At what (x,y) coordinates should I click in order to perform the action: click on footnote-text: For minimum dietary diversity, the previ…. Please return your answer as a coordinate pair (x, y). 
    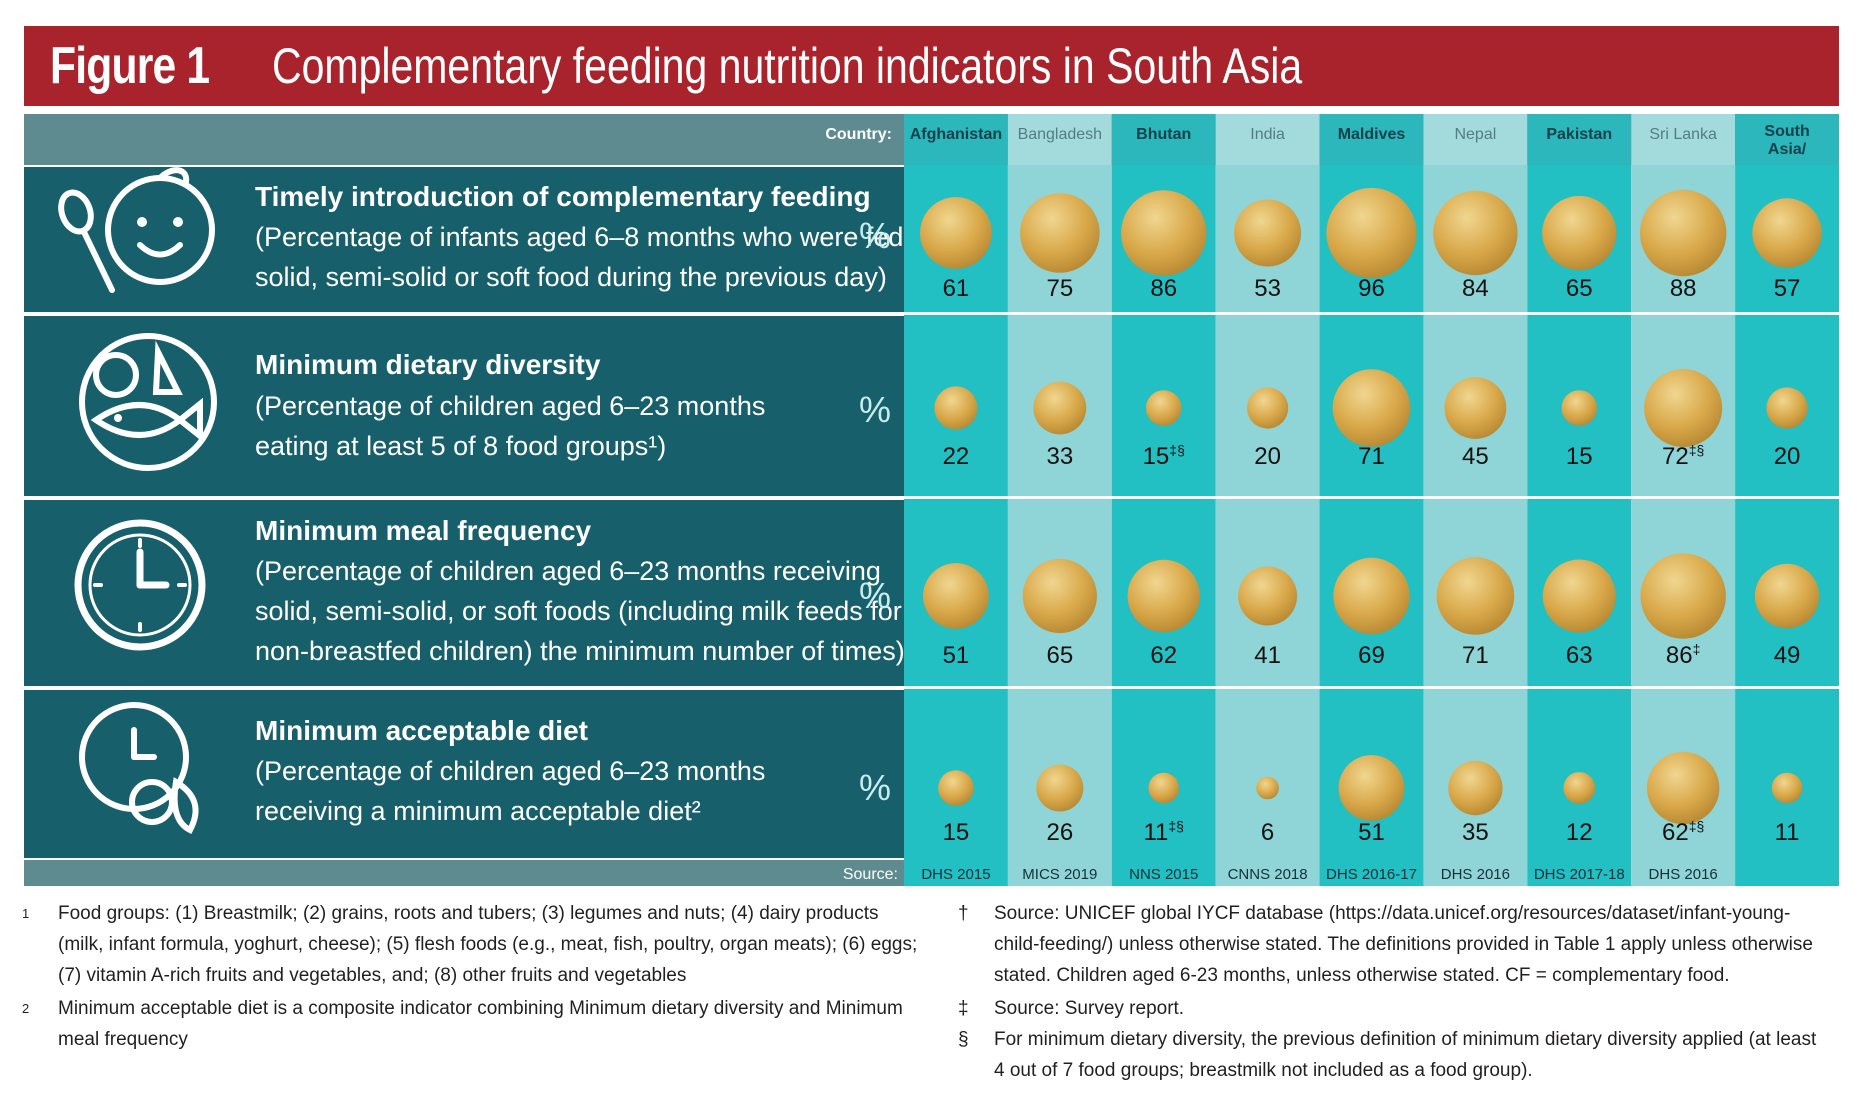
    Looking at the image, I should click on (1405, 1055).